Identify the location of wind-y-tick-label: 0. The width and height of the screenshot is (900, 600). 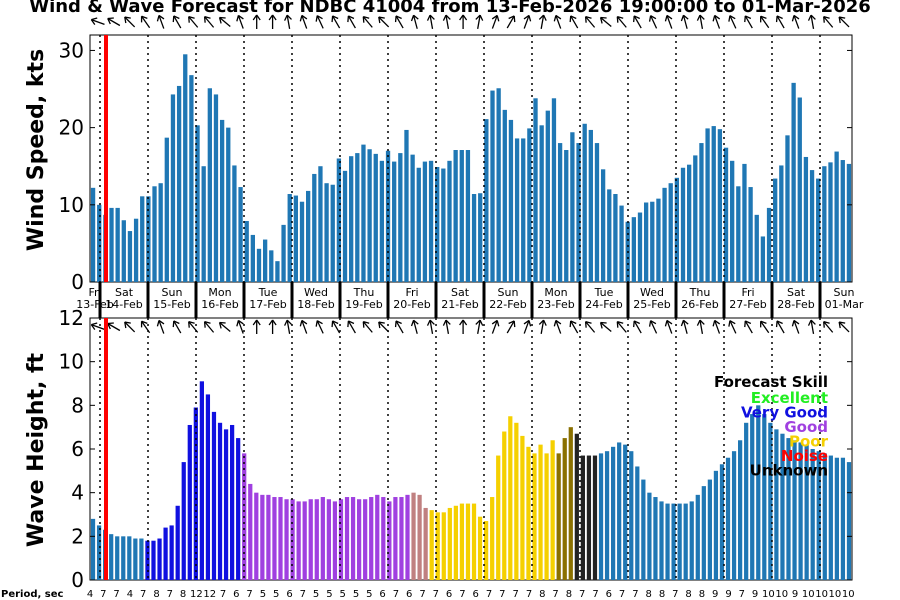
(77, 282).